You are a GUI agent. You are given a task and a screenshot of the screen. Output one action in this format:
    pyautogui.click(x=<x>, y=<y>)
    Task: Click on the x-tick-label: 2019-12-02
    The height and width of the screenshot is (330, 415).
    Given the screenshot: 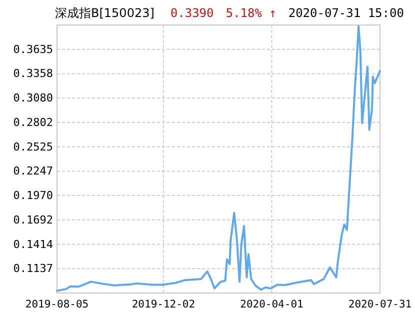 What is the action you would take?
    pyautogui.click(x=164, y=304)
    